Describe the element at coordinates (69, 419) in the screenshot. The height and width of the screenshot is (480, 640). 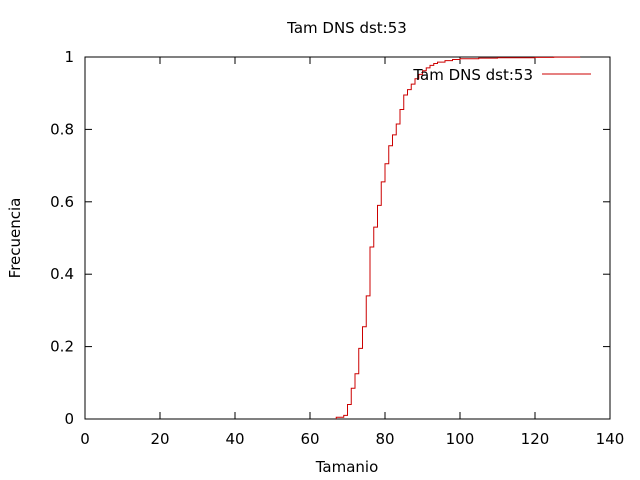
I see `y-tick-label: 0` at that location.